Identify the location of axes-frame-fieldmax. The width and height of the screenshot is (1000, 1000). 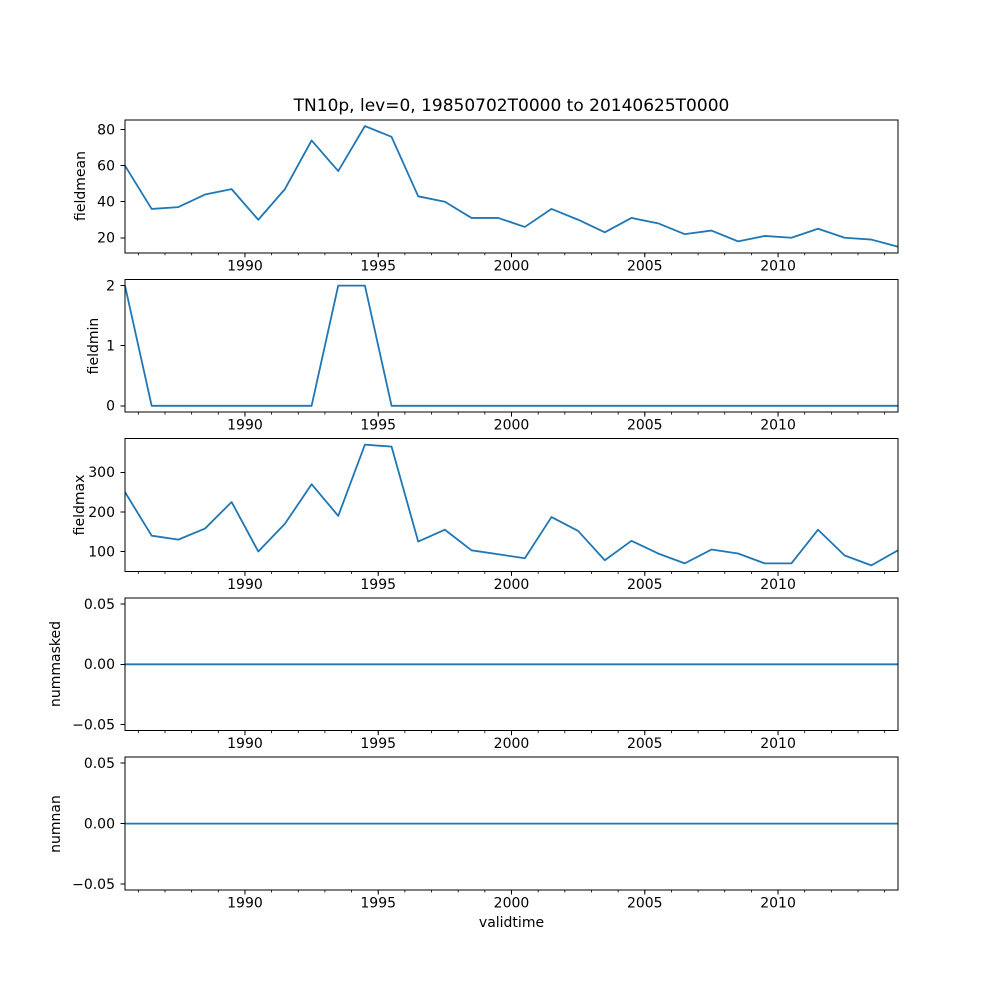
(511, 505).